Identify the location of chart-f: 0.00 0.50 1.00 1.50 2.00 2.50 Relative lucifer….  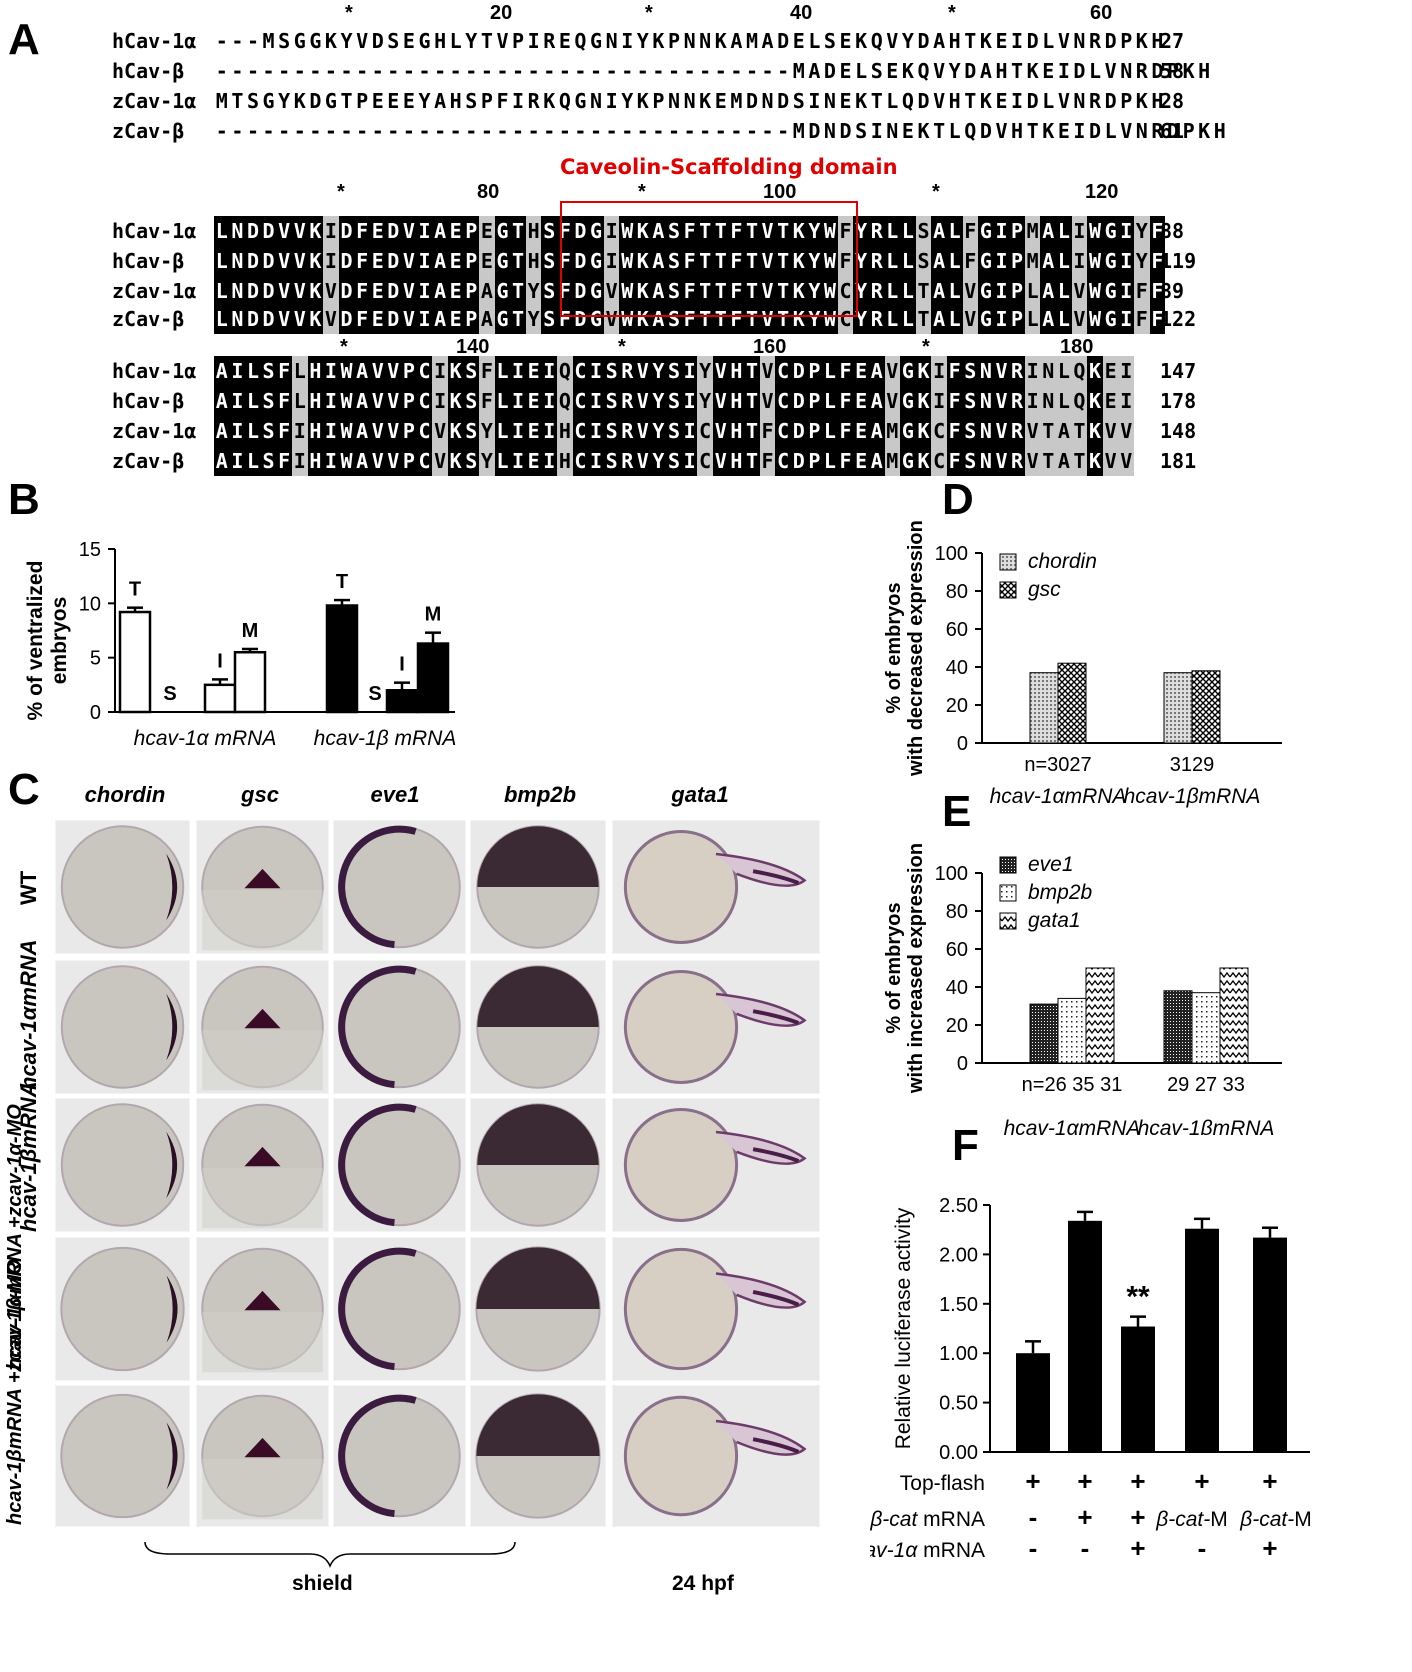
(1091, 1379).